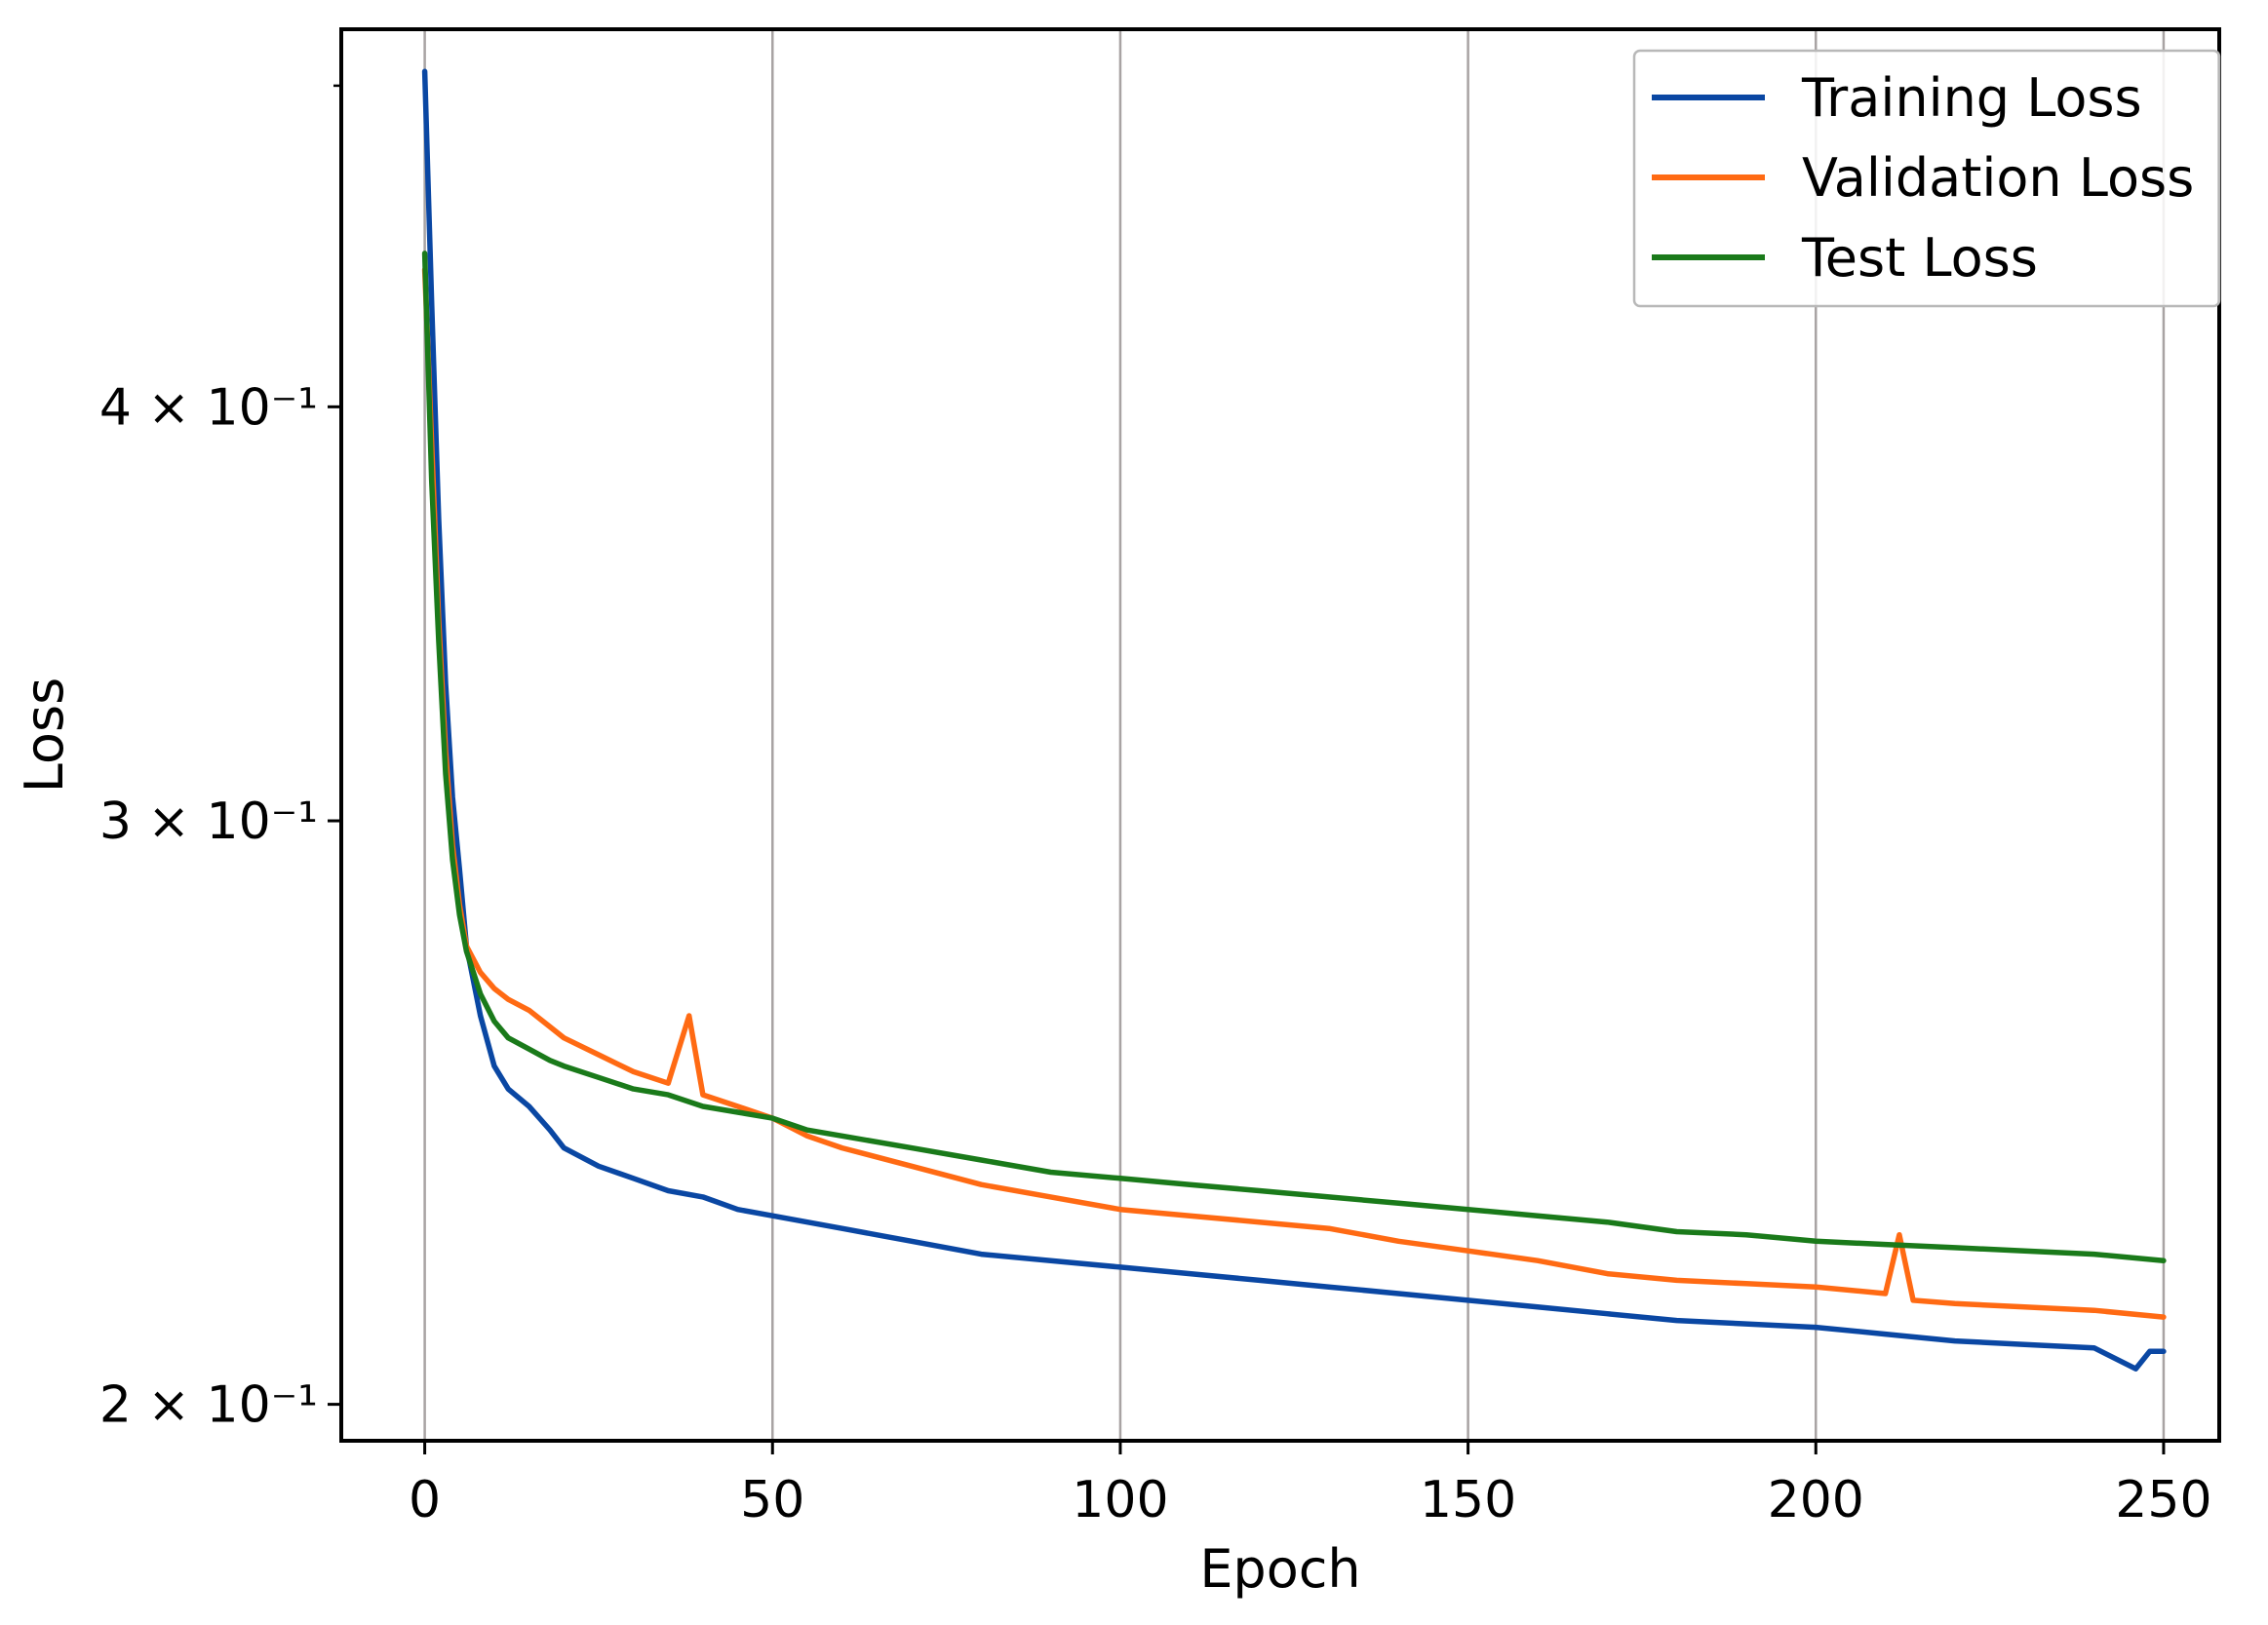  Describe the element at coordinates (425, 1500) in the screenshot. I see `x-tick-label: 0` at that location.